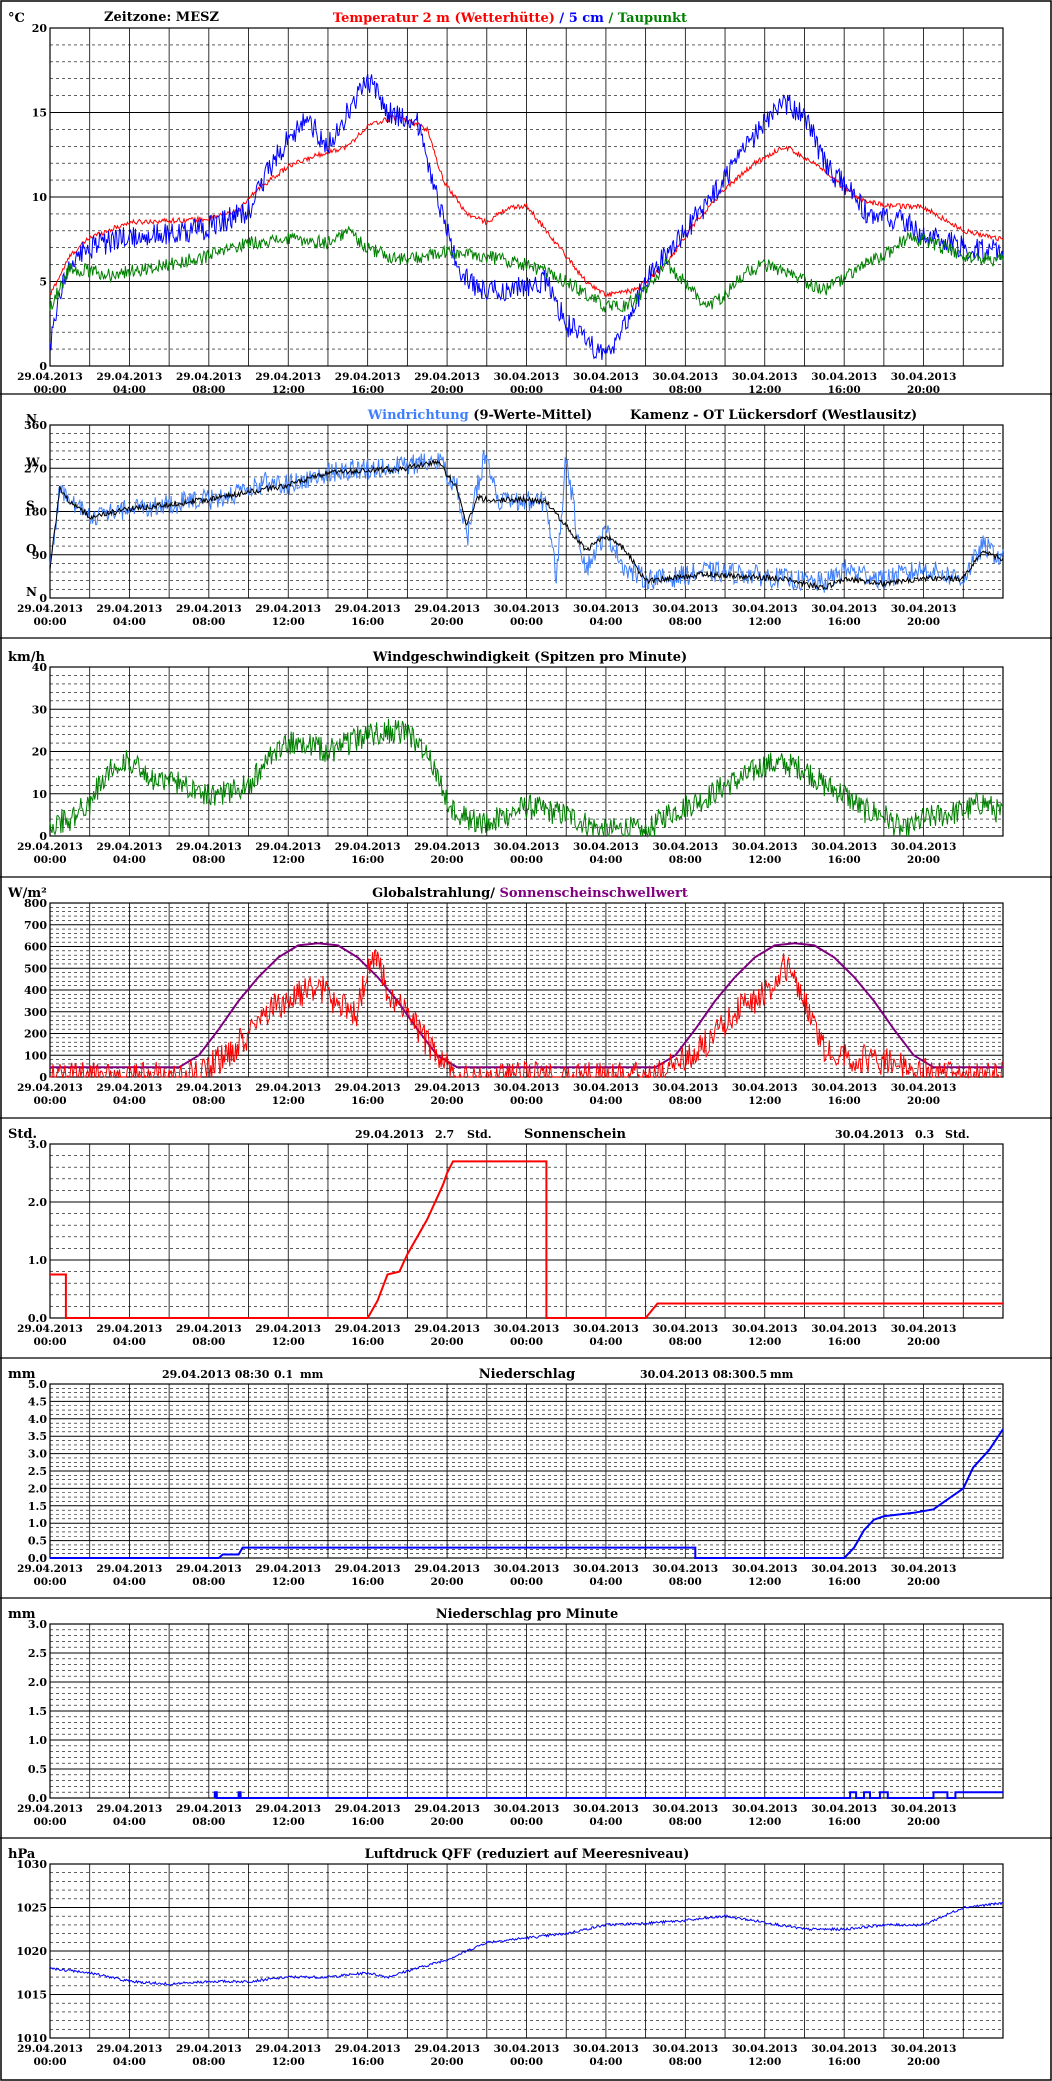 This screenshot has height=2081, width=1052. Describe the element at coordinates (35, 925) in the screenshot. I see `y-tick-label: 700` at that location.